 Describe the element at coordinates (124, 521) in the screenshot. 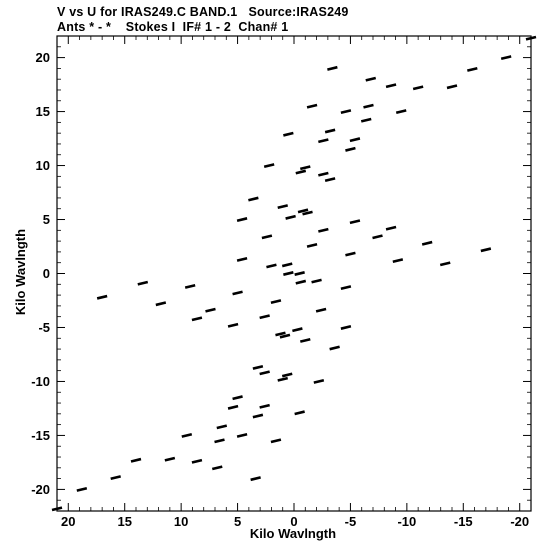

I see `x-tick-label: 15` at that location.